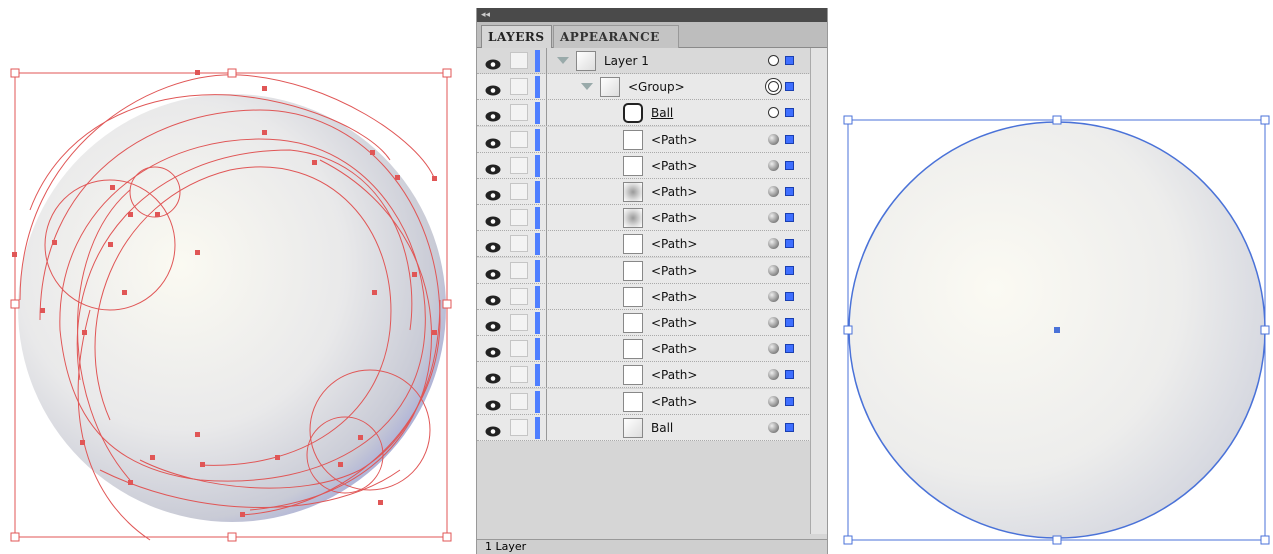  Describe the element at coordinates (516, 36) in the screenshot. I see `tab: LAYERS` at that location.